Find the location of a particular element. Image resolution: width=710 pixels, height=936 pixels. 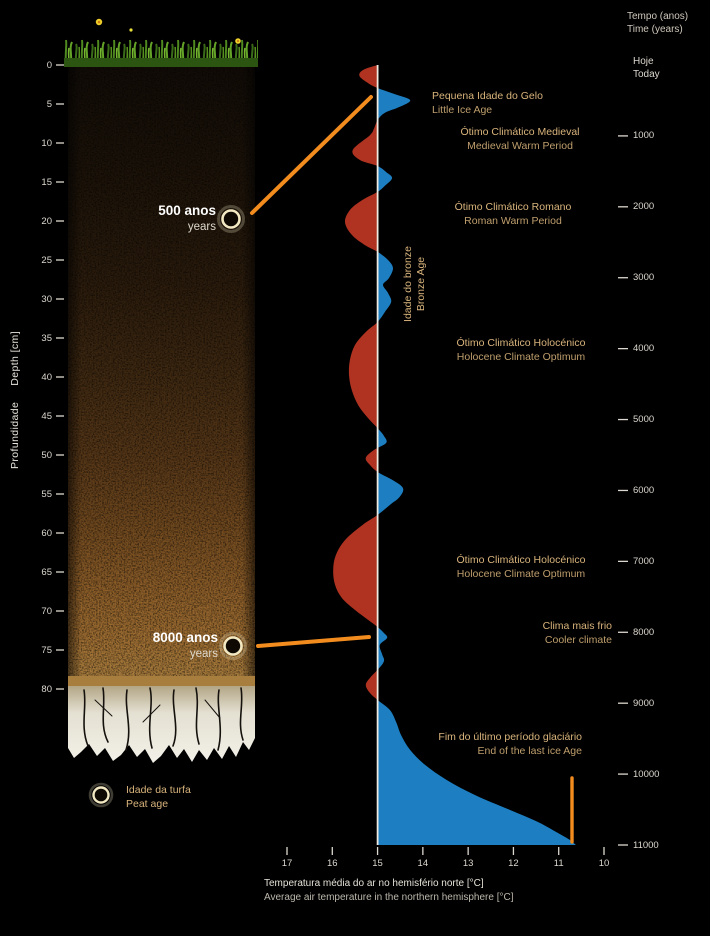

depth-tick-label: 35 is located at coordinates (46, 338).